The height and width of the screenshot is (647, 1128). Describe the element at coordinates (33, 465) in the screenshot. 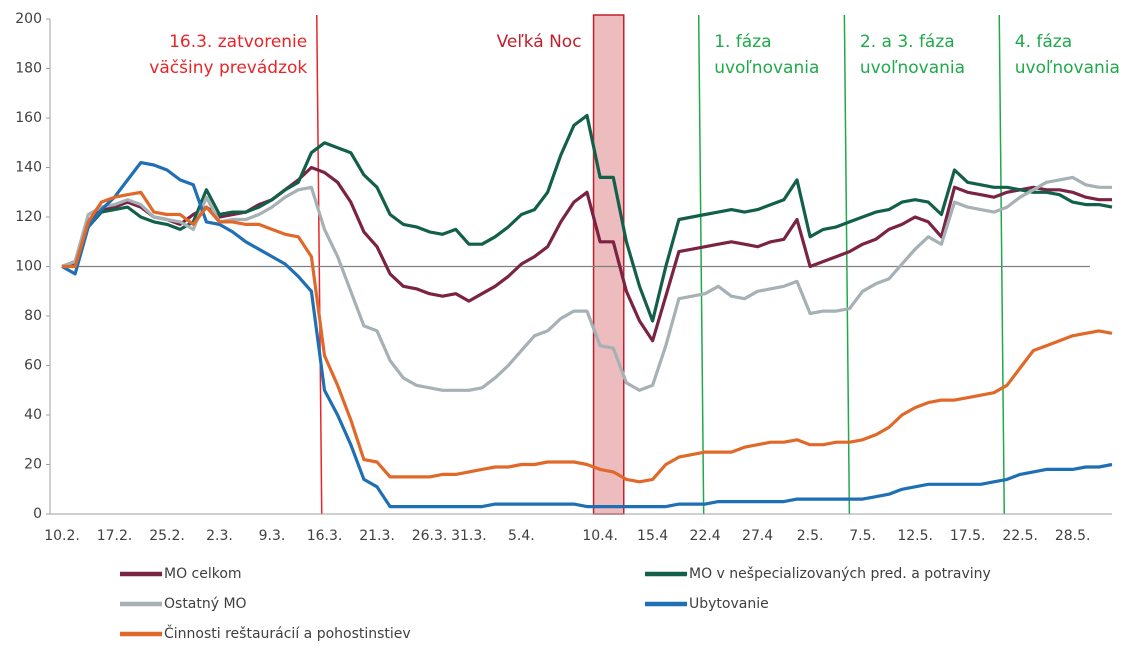

I see `y-tick-label: 20` at that location.